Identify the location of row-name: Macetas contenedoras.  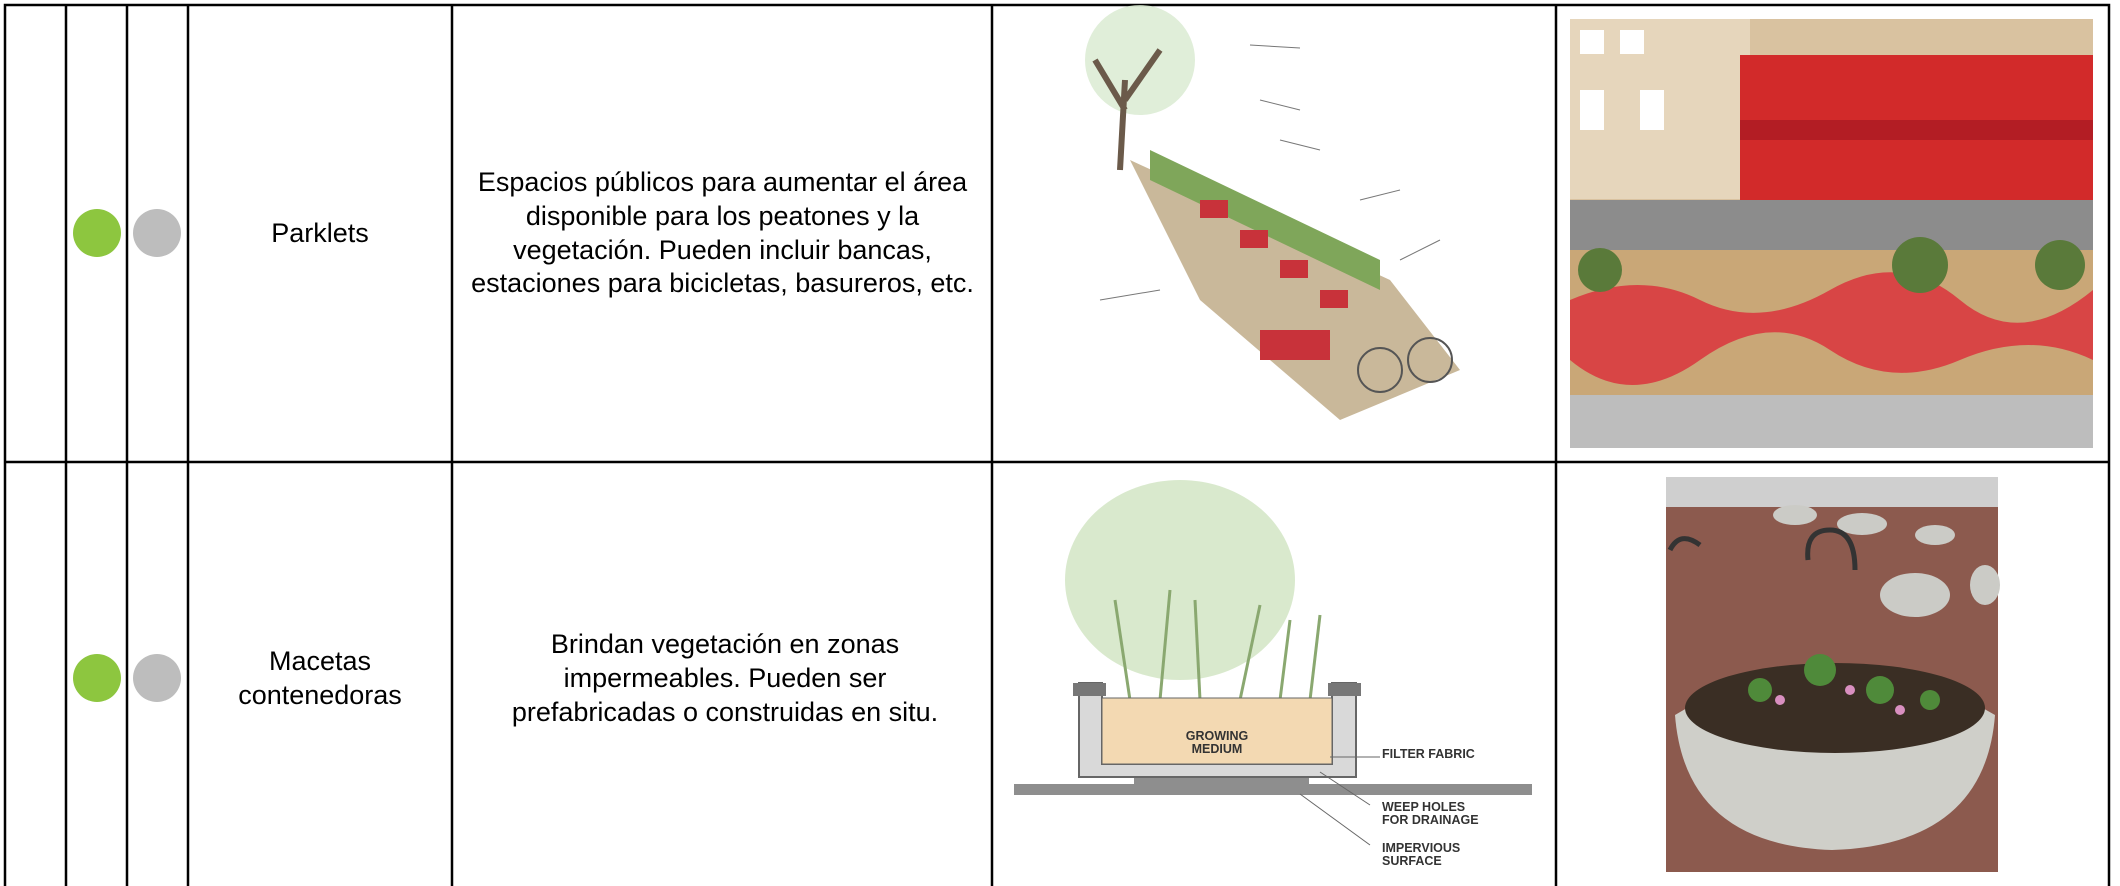
(320, 678).